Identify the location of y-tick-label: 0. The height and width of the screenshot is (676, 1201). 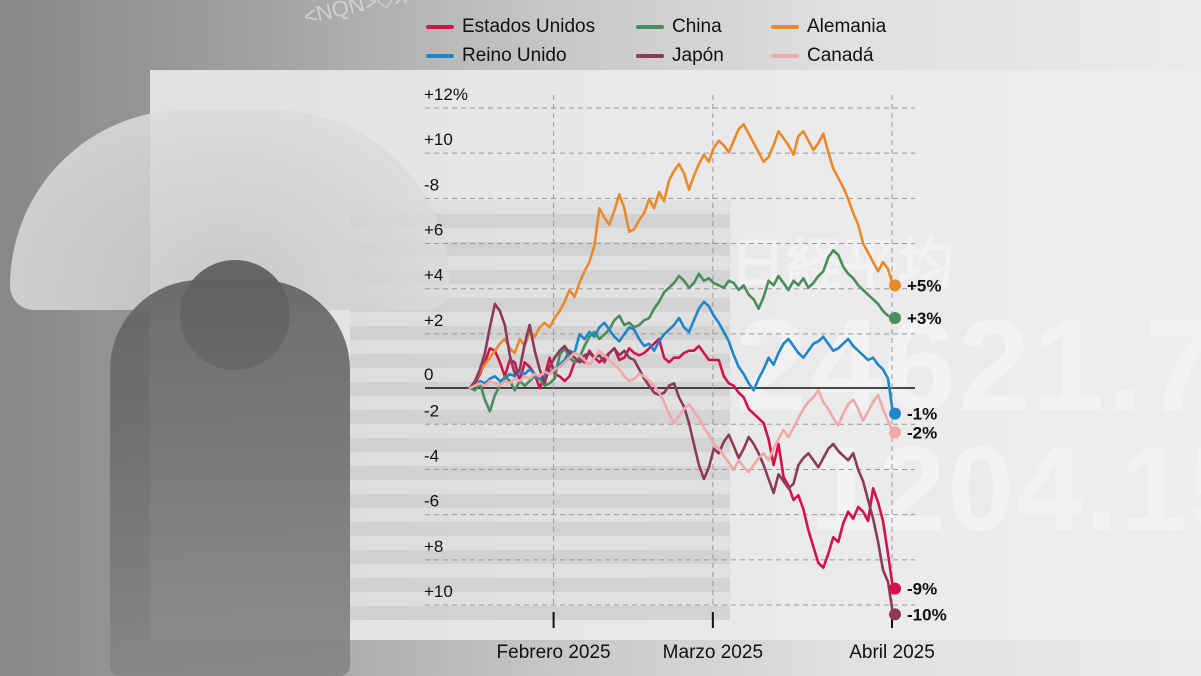
(428, 374).